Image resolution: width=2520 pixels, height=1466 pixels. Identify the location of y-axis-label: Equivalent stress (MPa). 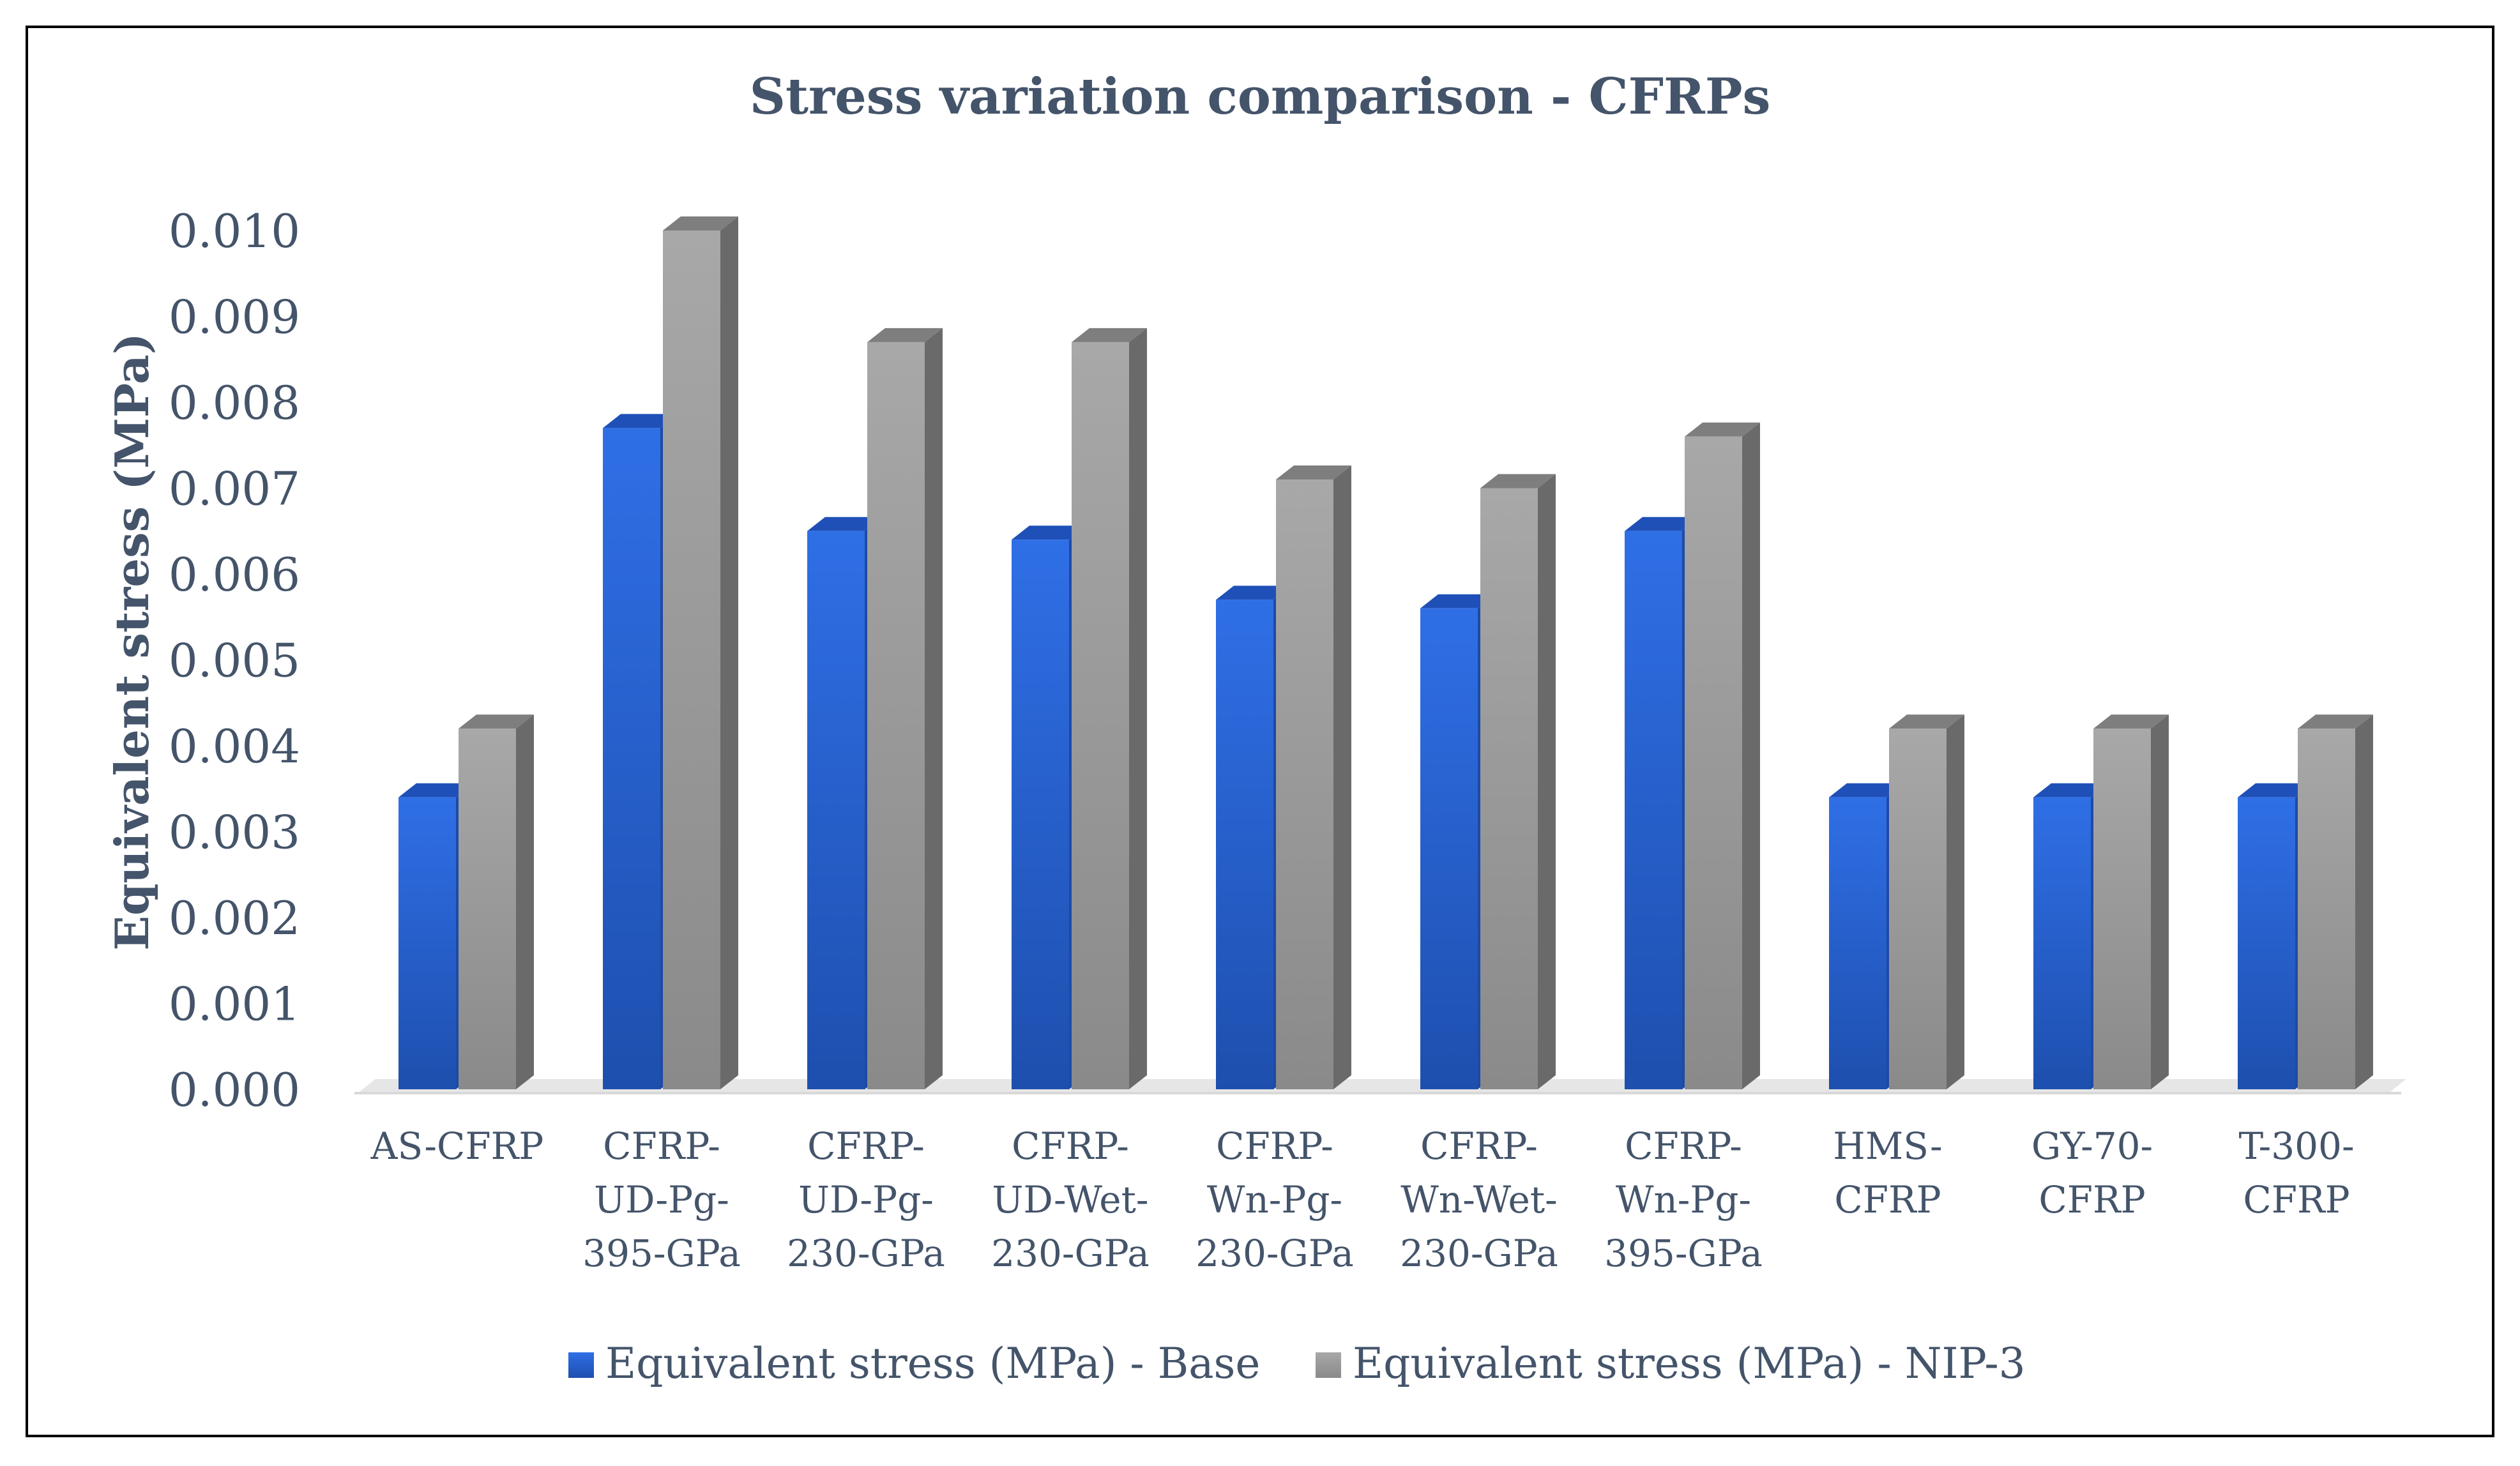
(132, 642).